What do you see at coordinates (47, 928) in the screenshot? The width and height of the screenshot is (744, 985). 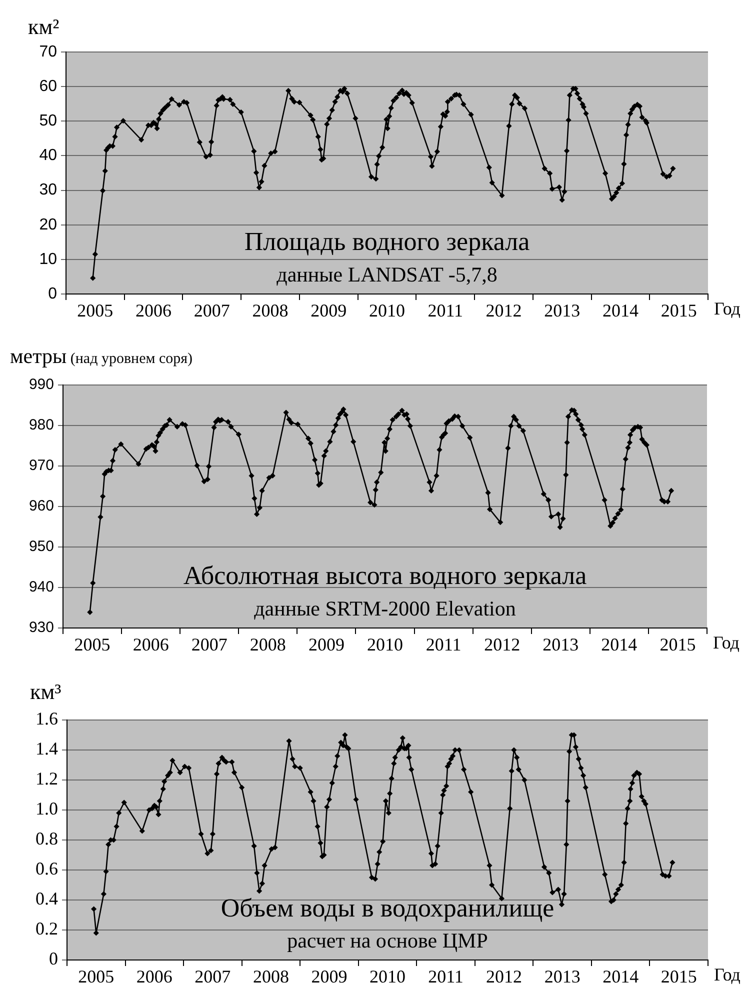 I see `y-tick-label: 0.2` at bounding box center [47, 928].